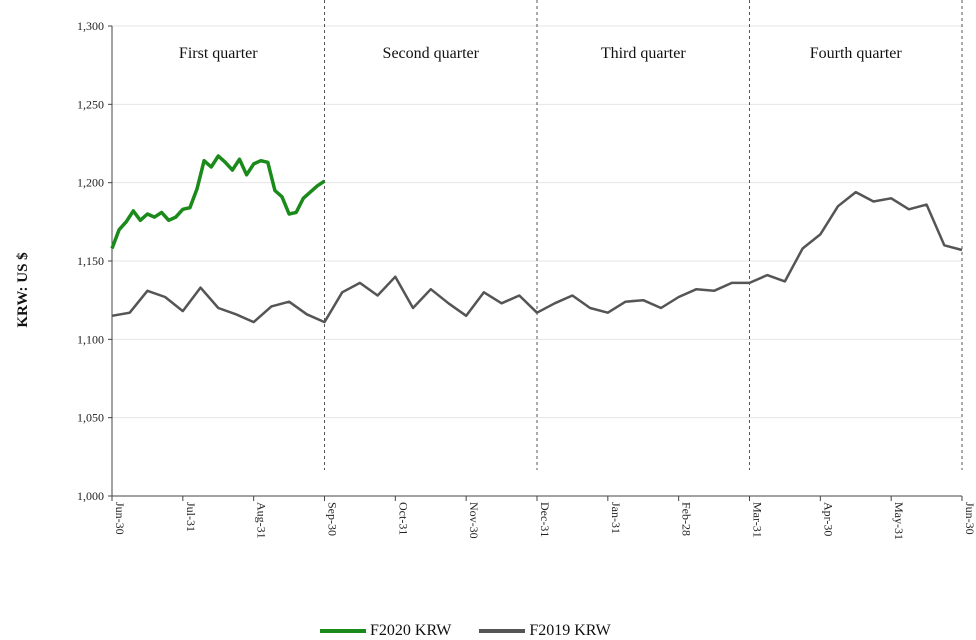 This screenshot has width=976, height=640. What do you see at coordinates (90, 183) in the screenshot?
I see `y-tick-label: 1,200` at bounding box center [90, 183].